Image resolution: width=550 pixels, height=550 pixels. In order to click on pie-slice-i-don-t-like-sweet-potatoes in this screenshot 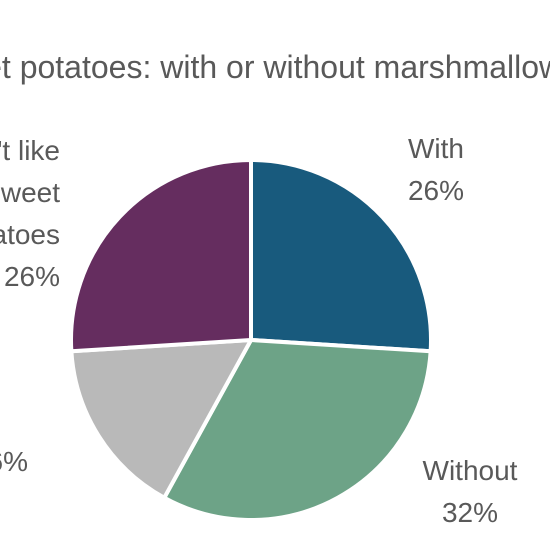, I will do `click(161, 256)`.